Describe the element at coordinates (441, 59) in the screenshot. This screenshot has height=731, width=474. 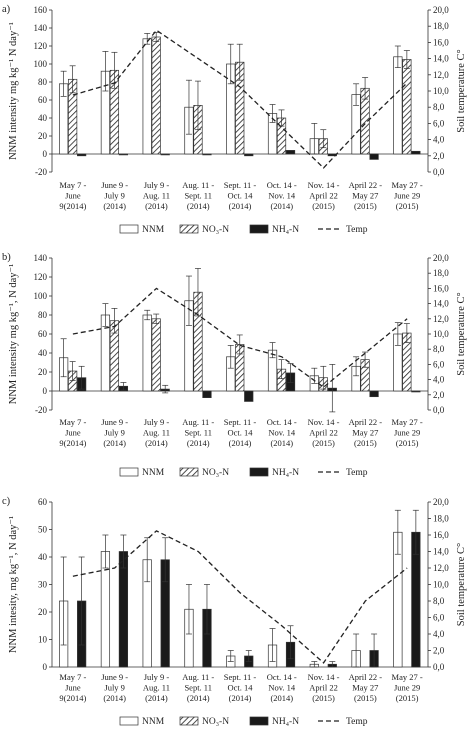
I see `y2-tick-label: 14,0` at that location.